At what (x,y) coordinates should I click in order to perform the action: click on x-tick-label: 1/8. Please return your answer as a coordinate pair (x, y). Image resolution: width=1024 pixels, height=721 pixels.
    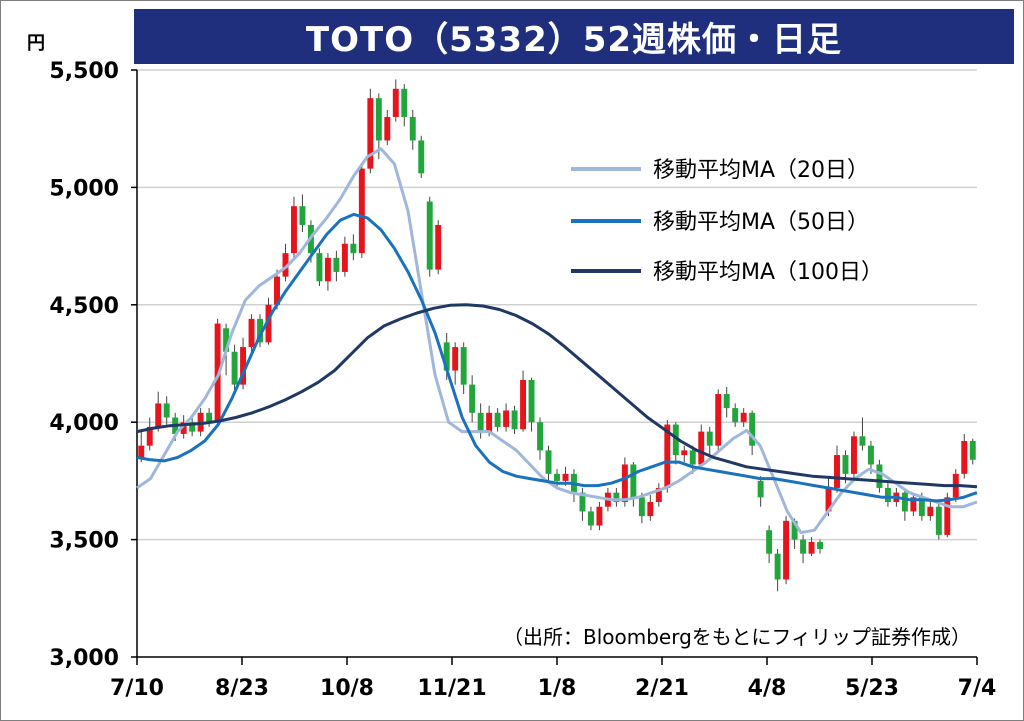
    Looking at the image, I should click on (557, 688).